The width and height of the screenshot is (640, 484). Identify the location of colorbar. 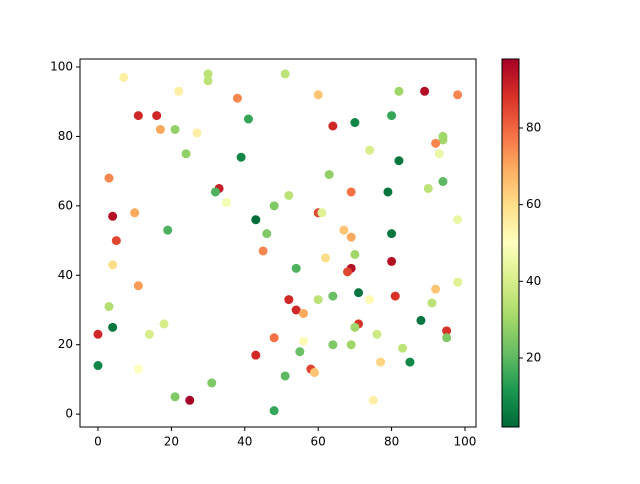
(510, 243).